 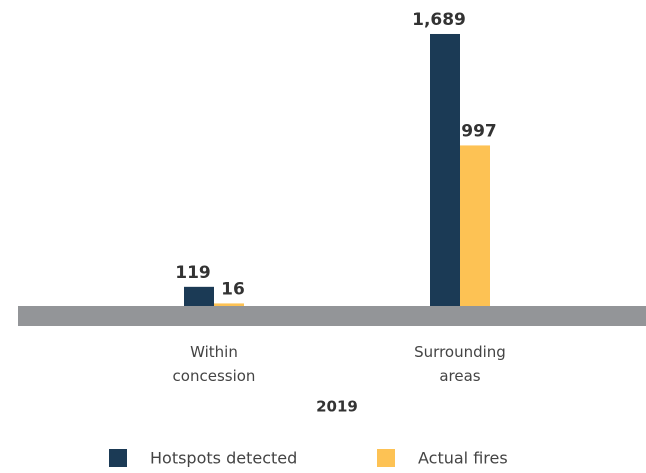 What do you see at coordinates (223, 458) in the screenshot?
I see `legend-label: Hotspots detected` at bounding box center [223, 458].